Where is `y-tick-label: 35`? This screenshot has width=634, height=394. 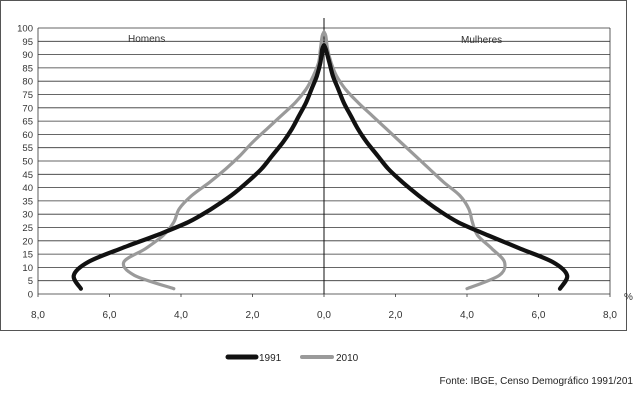 y-tick-label: 35 is located at coordinates (27, 201).